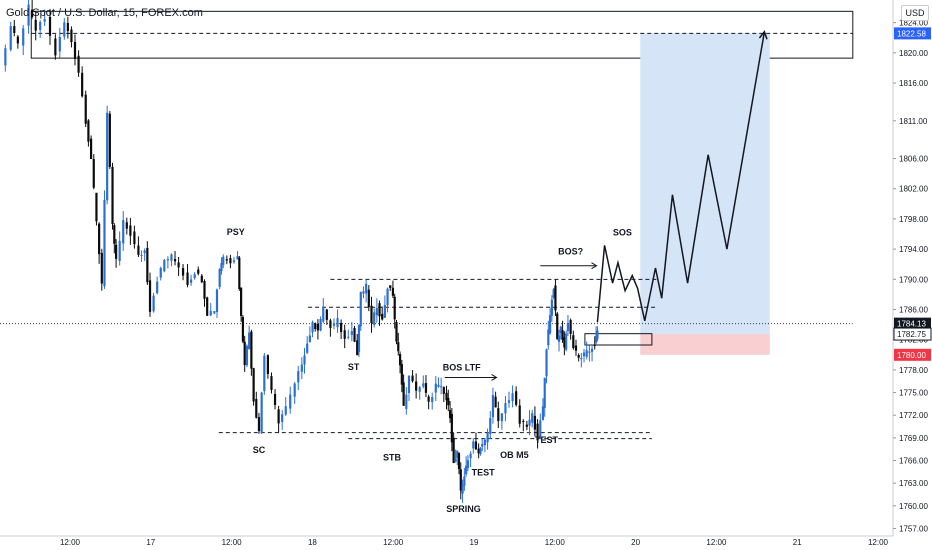 Image resolution: width=932 pixels, height=550 pixels. What do you see at coordinates (913, 506) in the screenshot?
I see `price-tick-label: 1760.00` at bounding box center [913, 506].